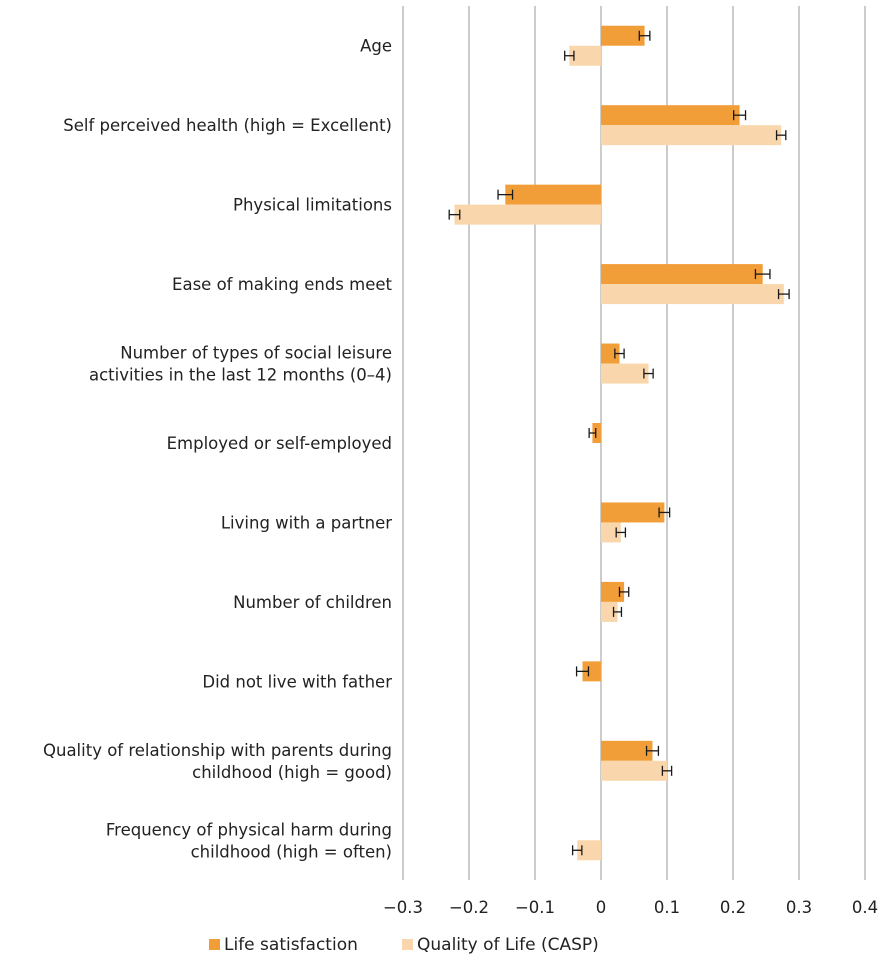 The width and height of the screenshot is (888, 962). I want to click on x-tick-label: −0.1, so click(535, 907).